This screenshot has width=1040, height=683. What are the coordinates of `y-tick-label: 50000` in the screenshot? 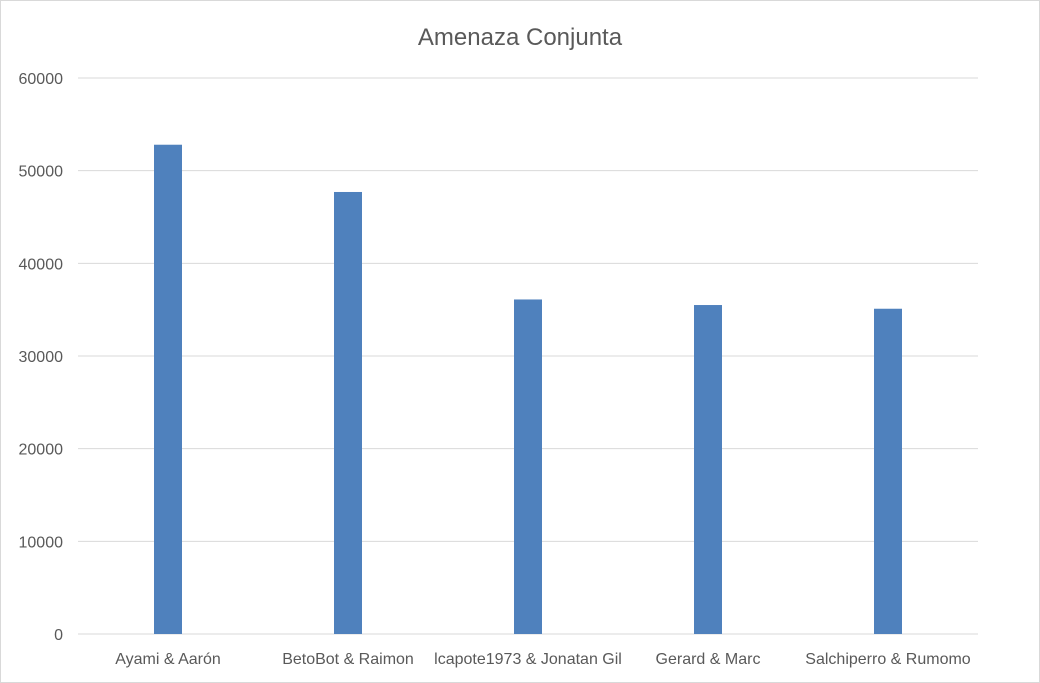 It's located at (41, 172).